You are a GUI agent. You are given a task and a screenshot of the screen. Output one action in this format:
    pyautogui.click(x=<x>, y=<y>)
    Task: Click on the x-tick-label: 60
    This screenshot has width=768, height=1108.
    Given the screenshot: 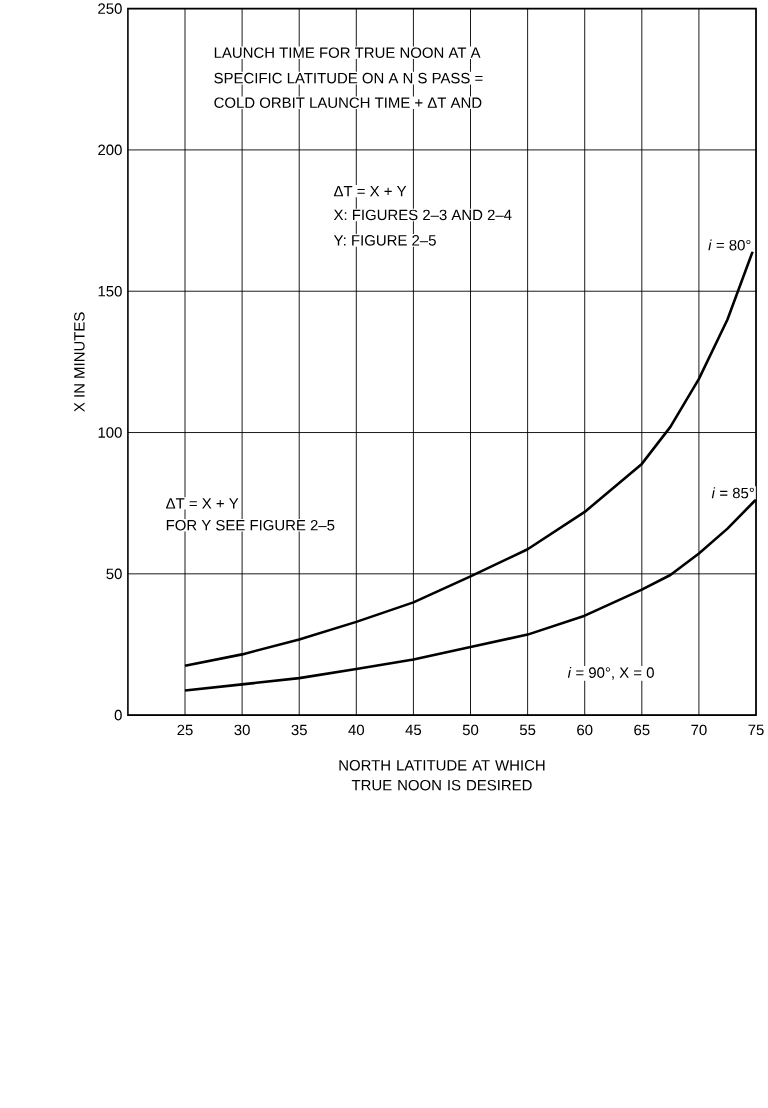 What is the action you would take?
    pyautogui.click(x=585, y=730)
    